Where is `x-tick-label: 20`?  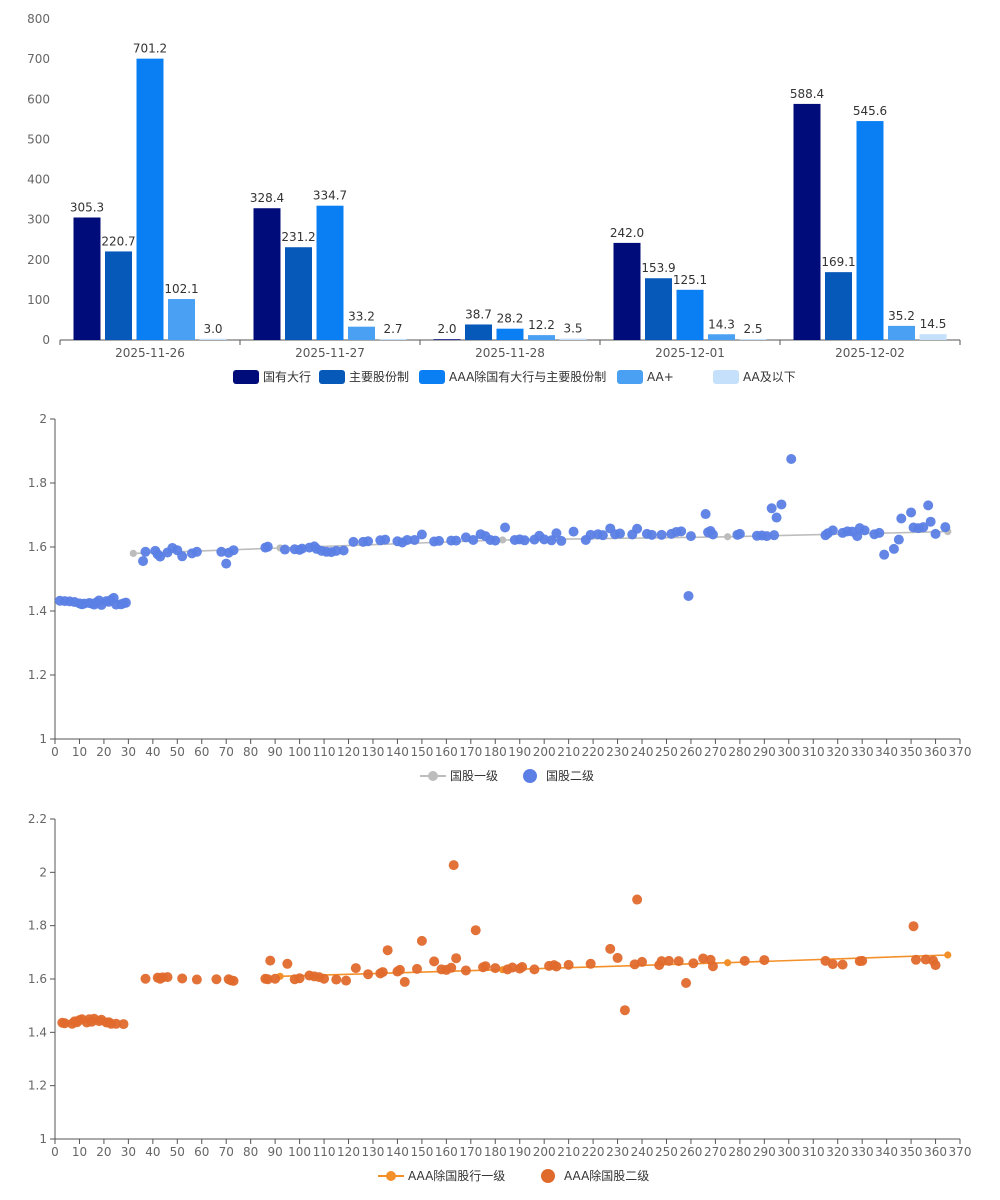 x-tick-label: 20 is located at coordinates (103, 752).